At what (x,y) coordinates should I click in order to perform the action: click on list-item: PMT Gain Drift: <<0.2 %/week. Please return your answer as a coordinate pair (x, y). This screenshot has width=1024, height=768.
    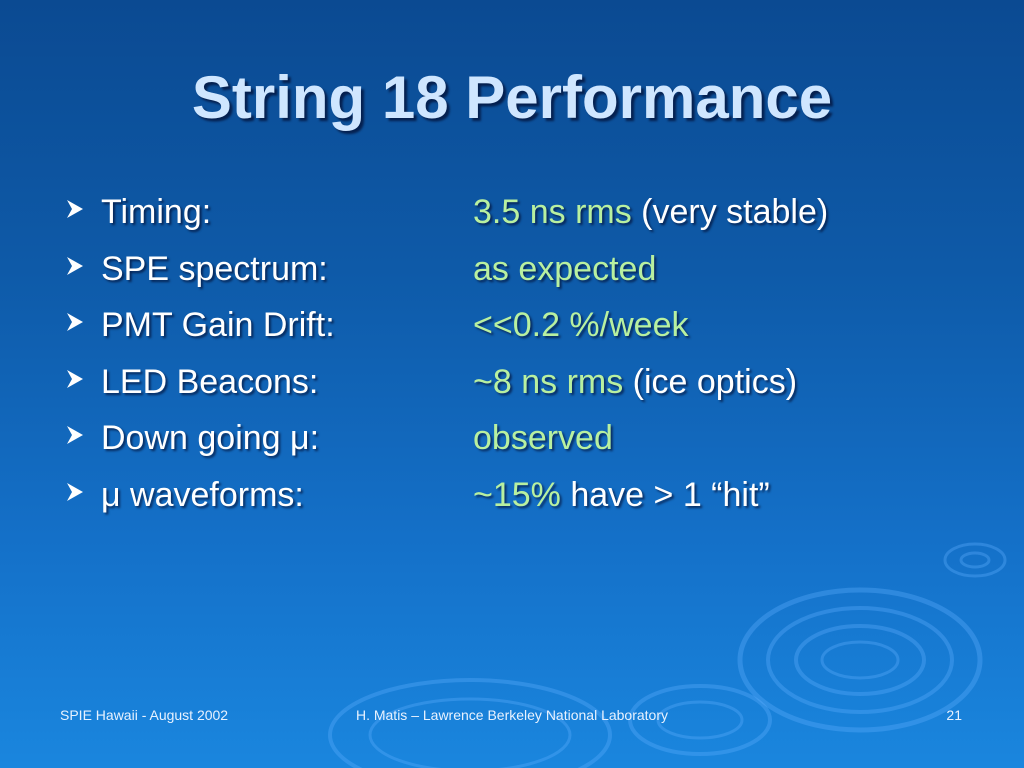
    Looking at the image, I should click on (524, 331).